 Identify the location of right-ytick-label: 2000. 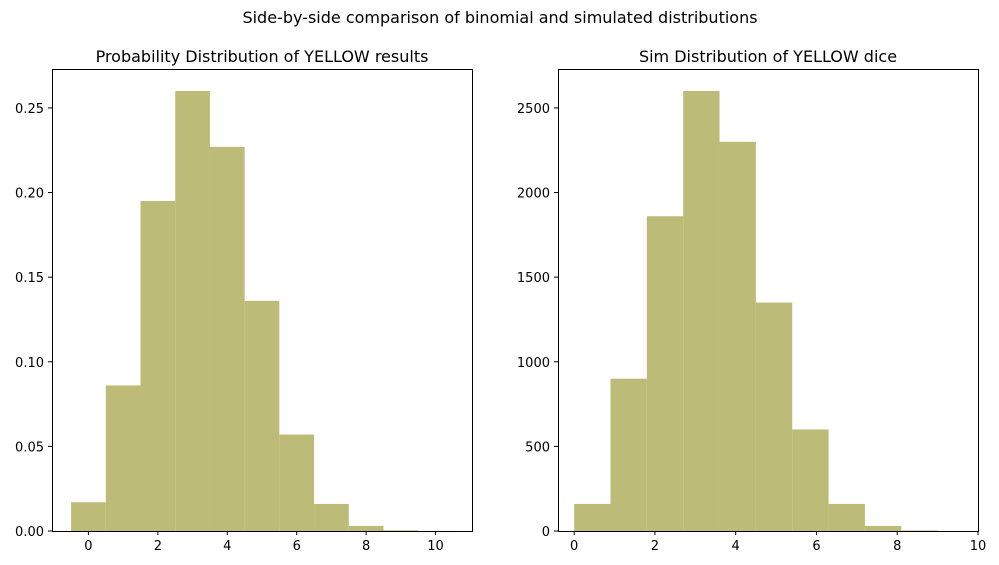
(533, 194).